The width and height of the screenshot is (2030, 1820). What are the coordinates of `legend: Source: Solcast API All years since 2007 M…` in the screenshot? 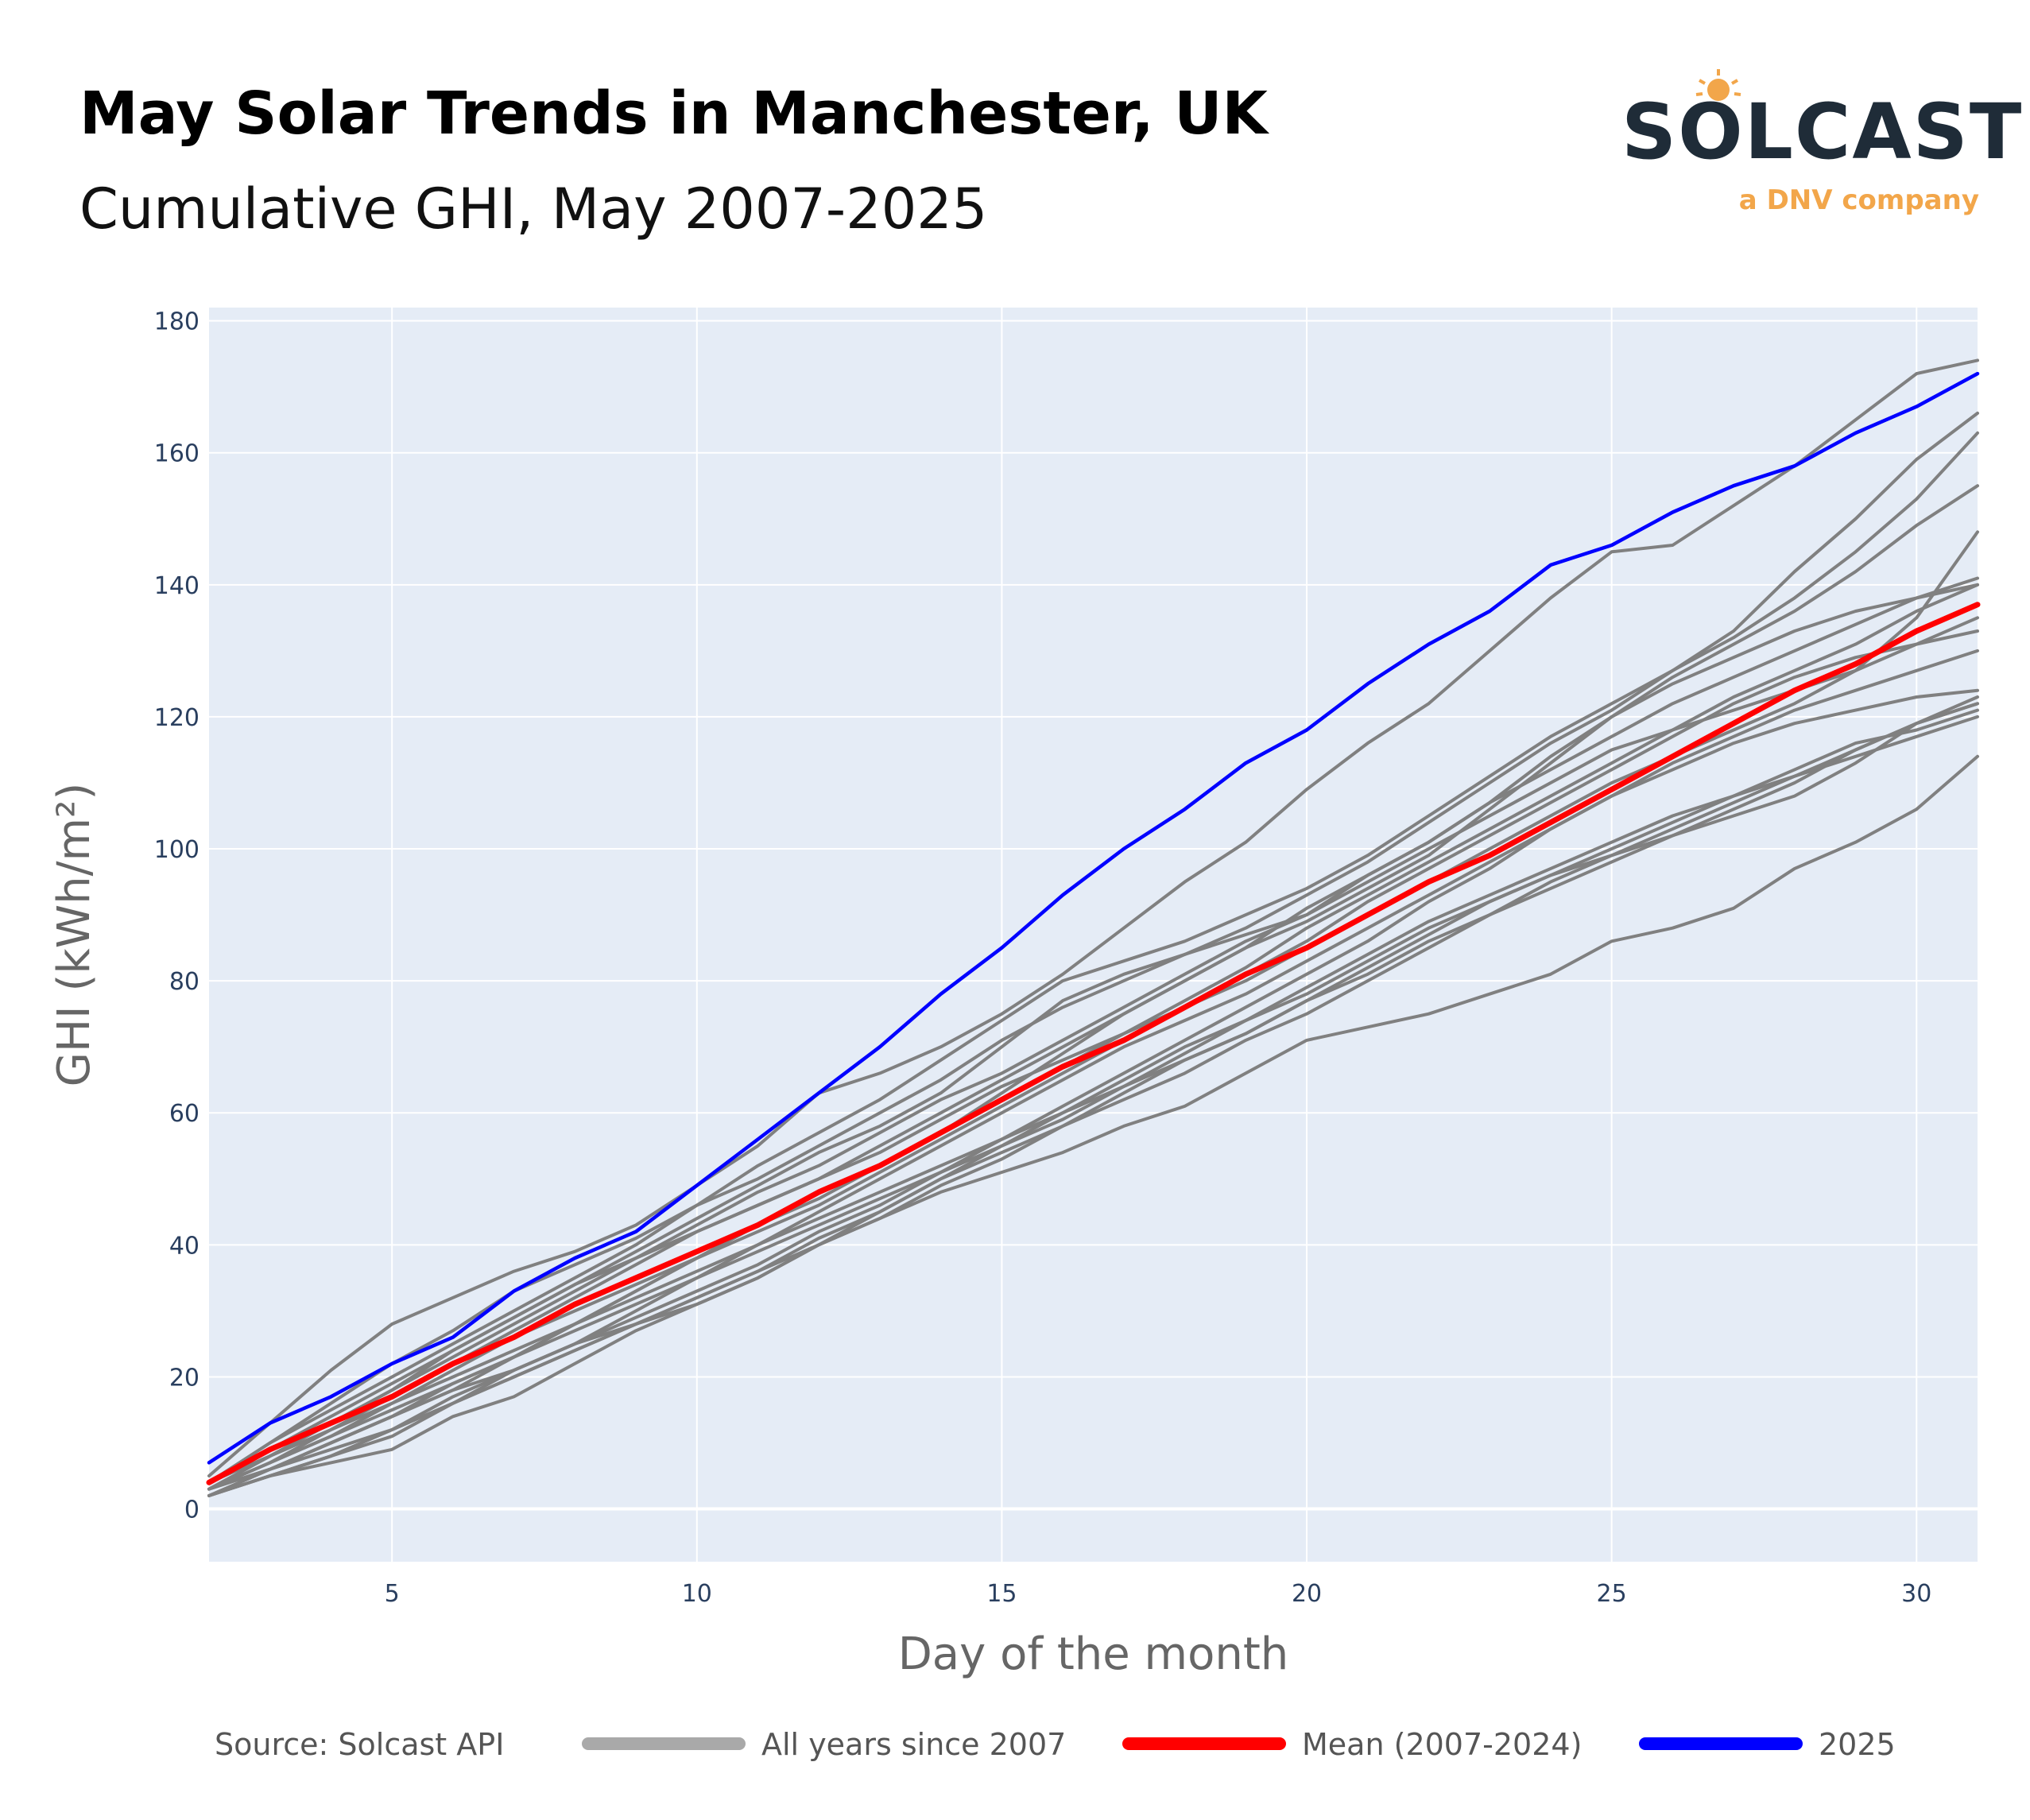 It's located at (1055, 1744).